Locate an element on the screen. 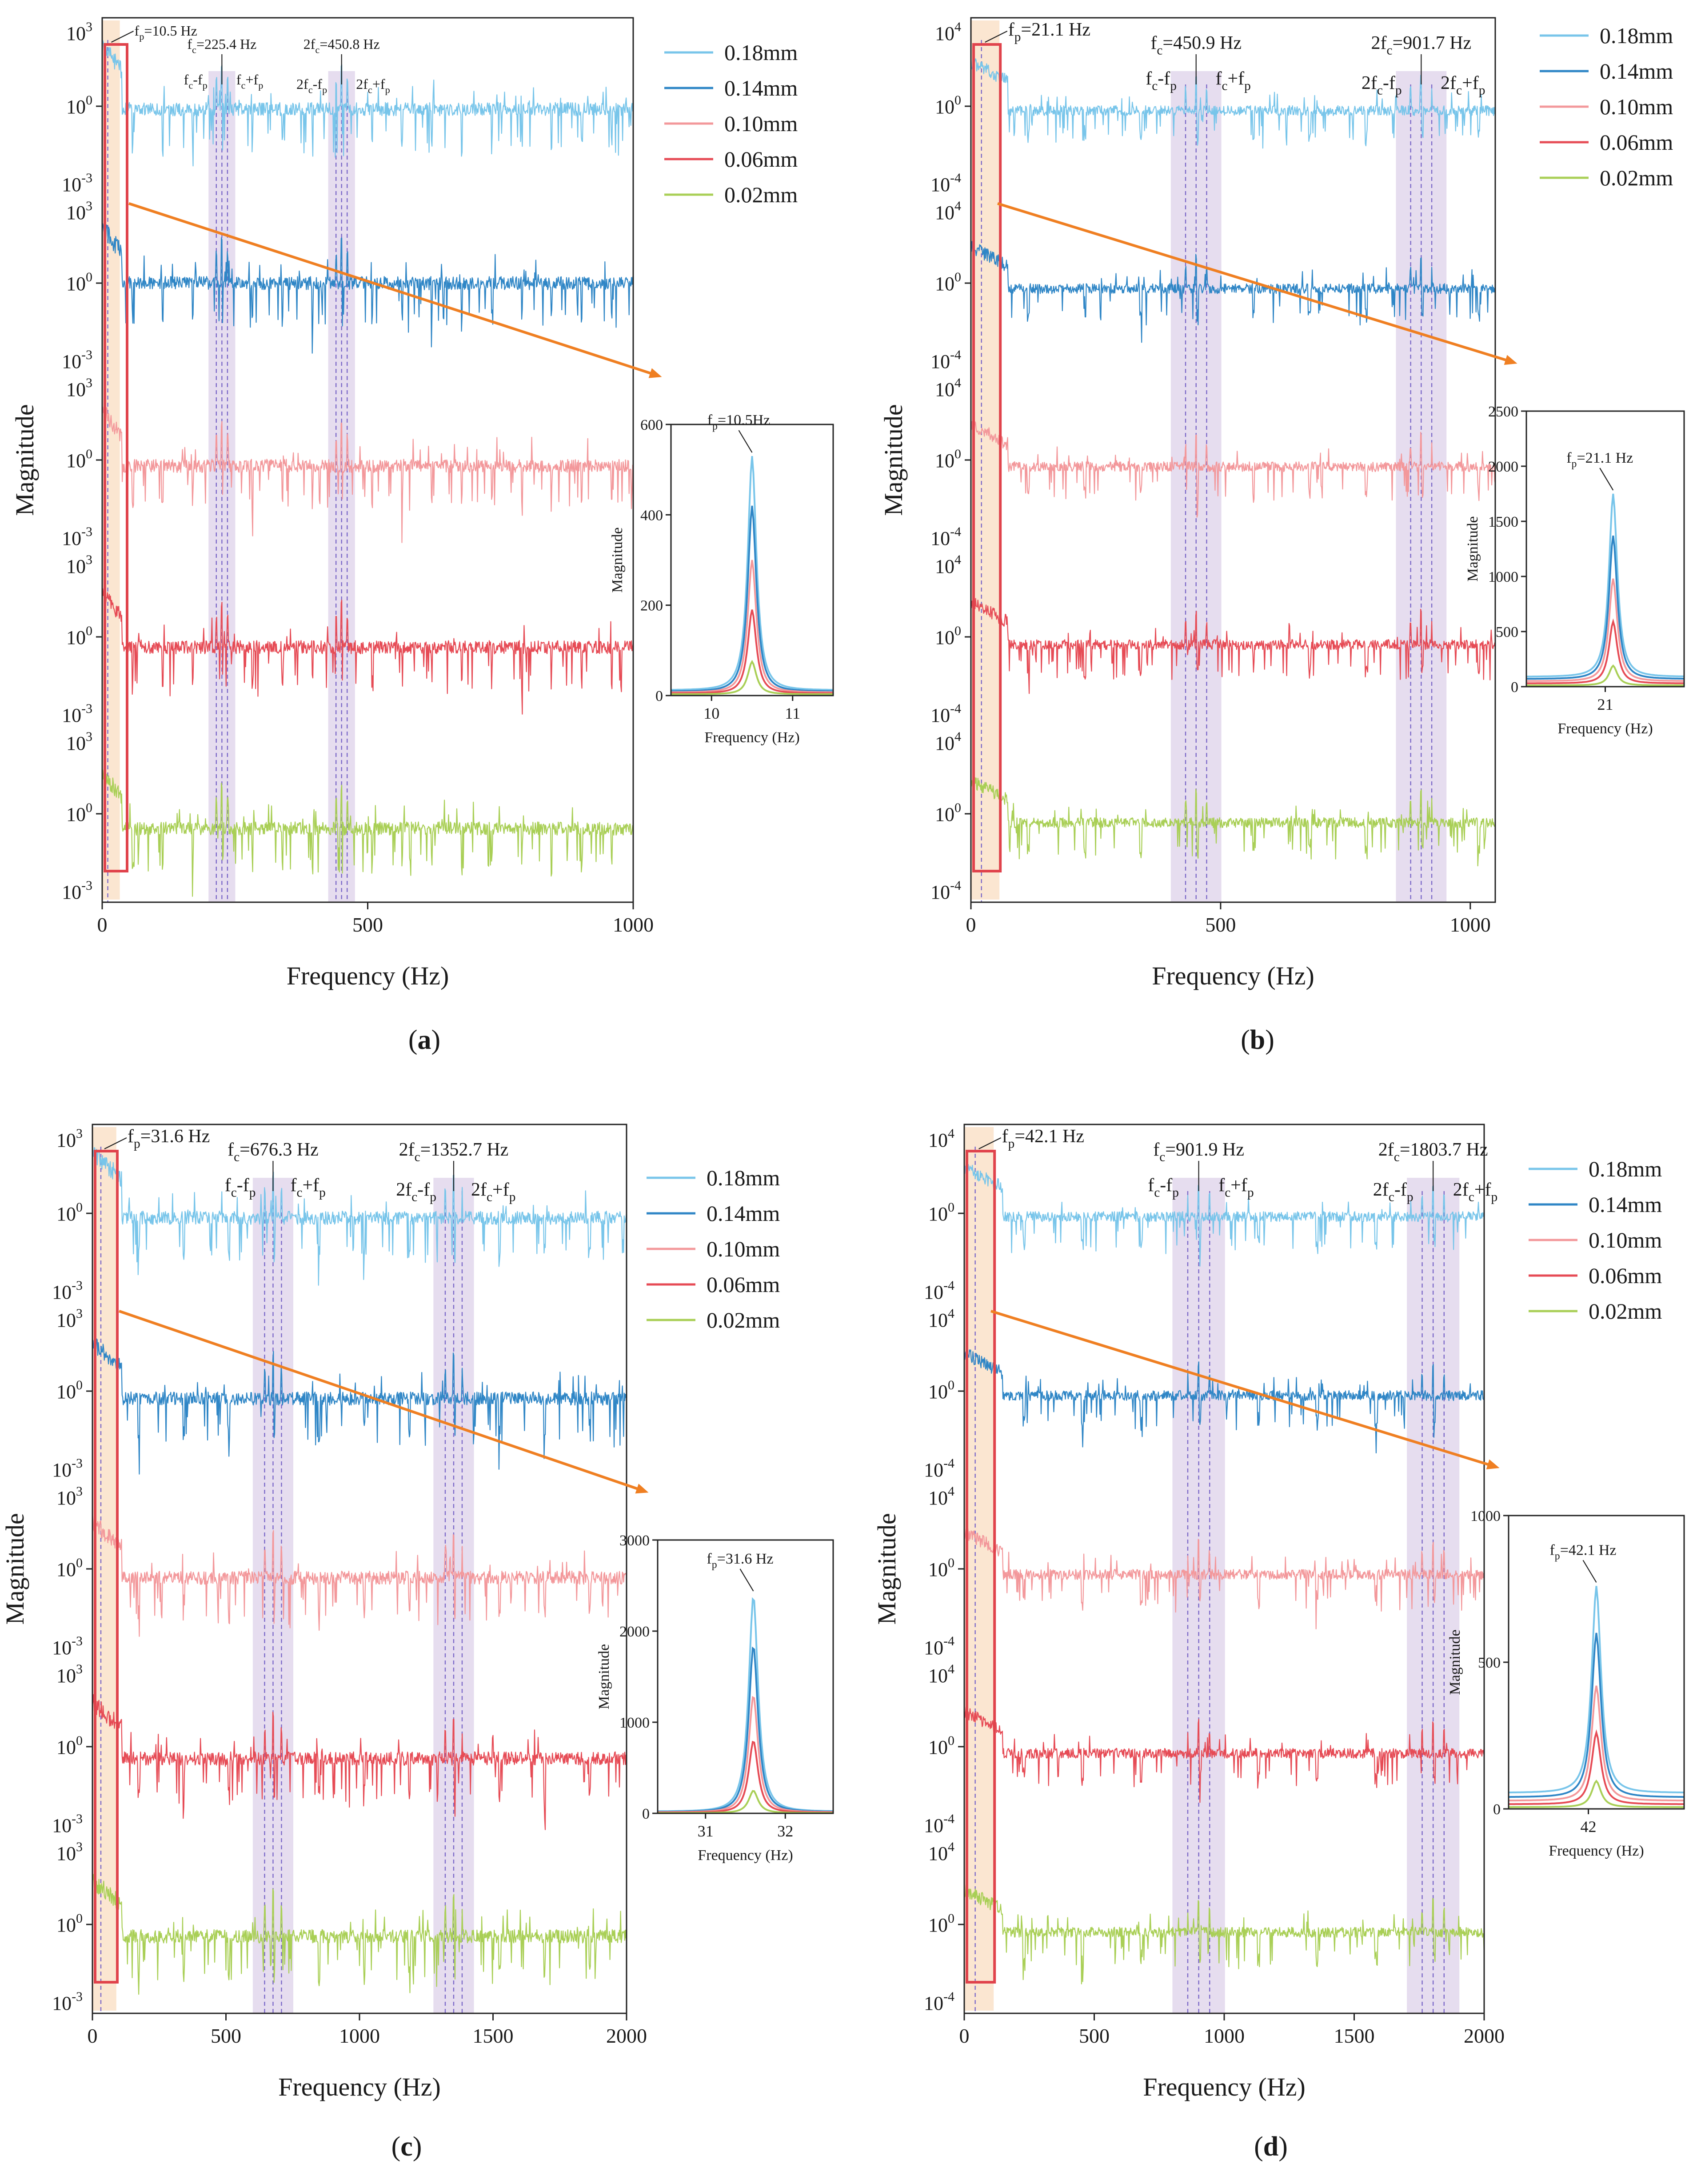 This screenshot has height=2184, width=1697. zoom-arrow-c is located at coordinates (382, 1401).